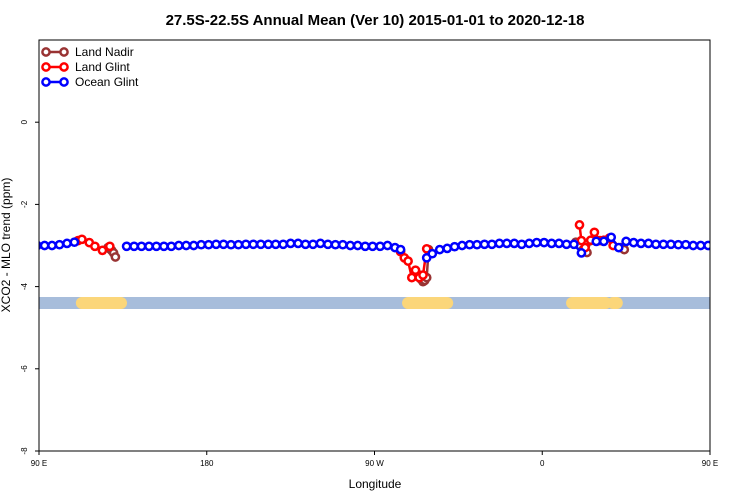 The width and height of the screenshot is (750, 500). What do you see at coordinates (24, 369) in the screenshot?
I see `y-tick-label: -6` at bounding box center [24, 369].